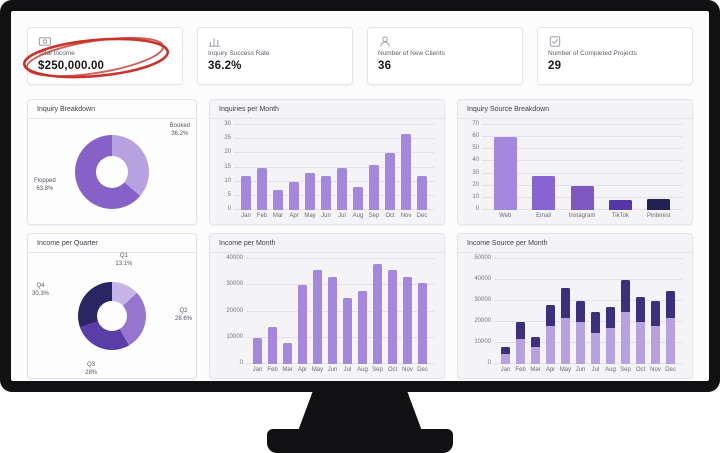 The width and height of the screenshot is (720, 453). What do you see at coordinates (582, 216) in the screenshot?
I see `x-axis-labels: Web Email Instagram TikTok Pinterest` at bounding box center [582, 216].